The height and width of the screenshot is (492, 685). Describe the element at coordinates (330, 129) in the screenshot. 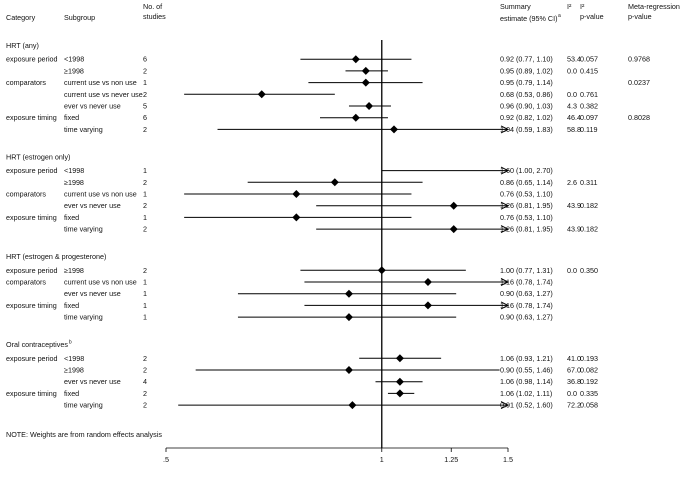

I see `forest-row: time varying 2 1.04 (0.59, 1.83) 58.8 0.119` at that location.